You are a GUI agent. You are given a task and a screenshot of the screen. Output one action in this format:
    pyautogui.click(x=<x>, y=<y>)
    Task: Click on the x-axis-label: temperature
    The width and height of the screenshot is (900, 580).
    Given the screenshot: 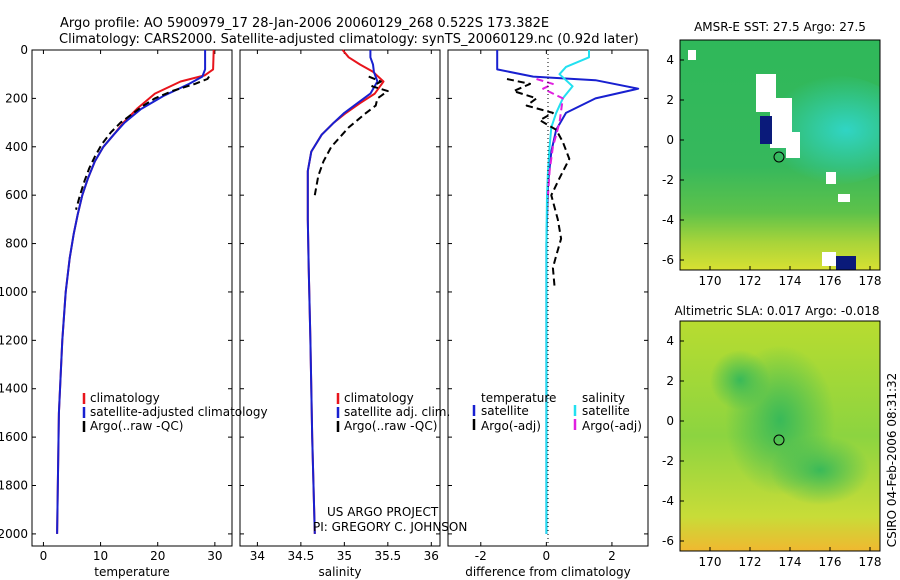 What is the action you would take?
    pyautogui.click(x=131, y=572)
    